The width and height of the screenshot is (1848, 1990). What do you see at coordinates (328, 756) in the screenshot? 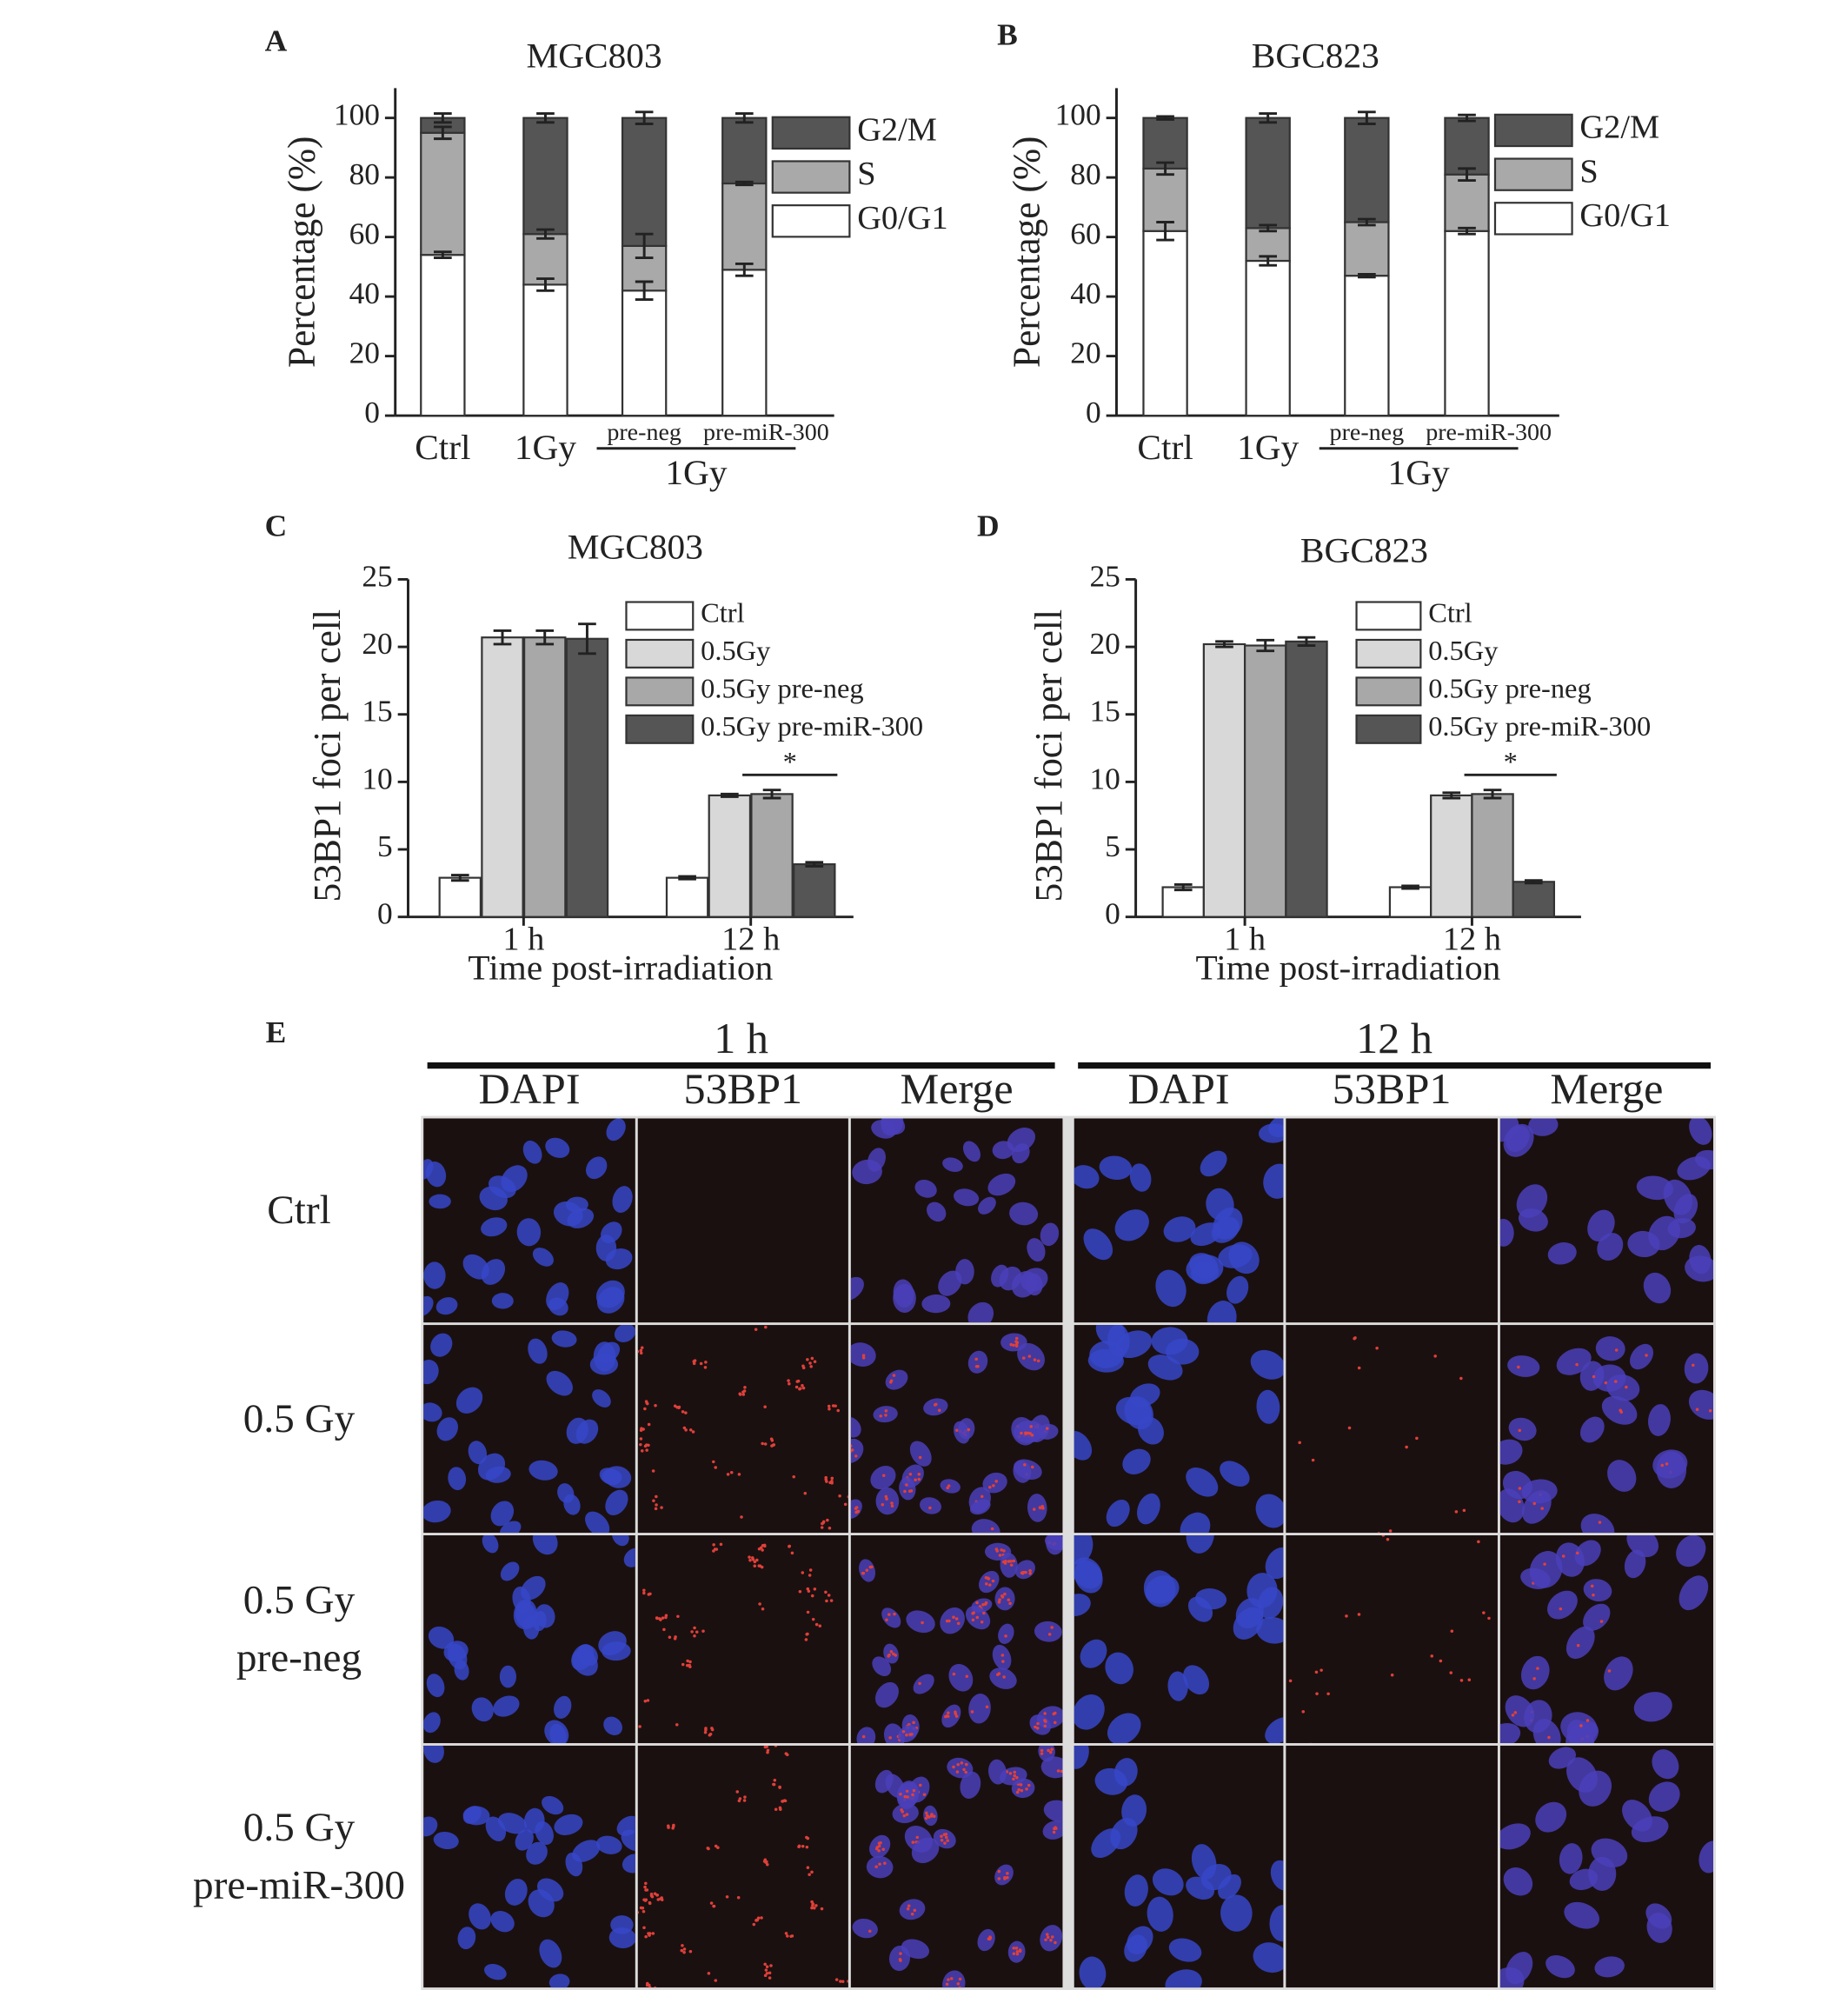
I see `y-axis-label: 53BP1 foci per cell` at bounding box center [328, 756].